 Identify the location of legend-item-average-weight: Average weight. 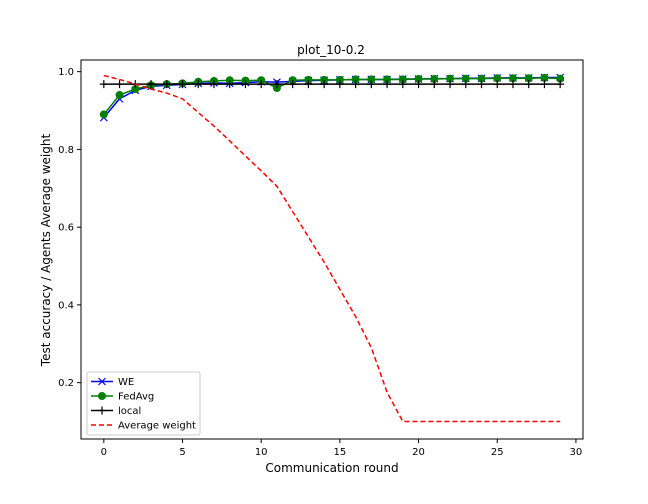
(143, 426).